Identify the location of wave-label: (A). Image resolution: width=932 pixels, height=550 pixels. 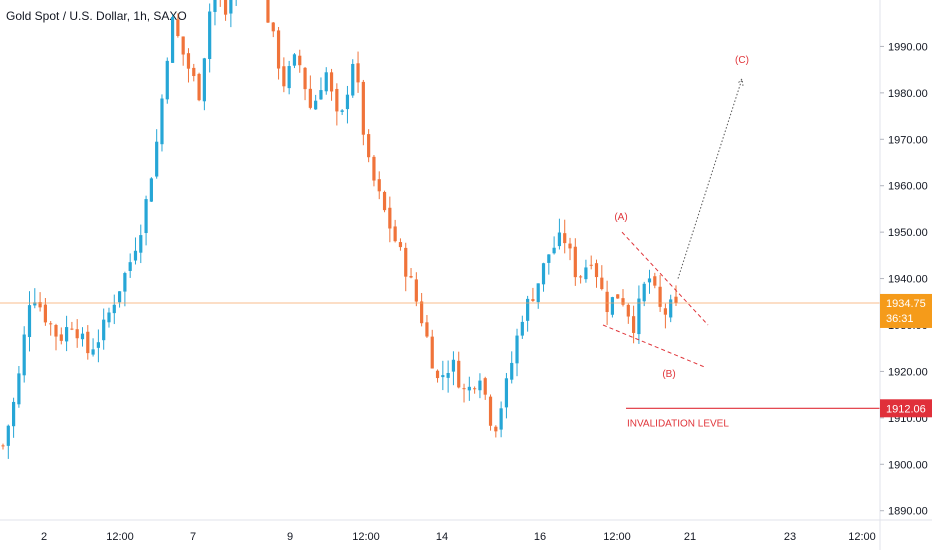
(620, 217).